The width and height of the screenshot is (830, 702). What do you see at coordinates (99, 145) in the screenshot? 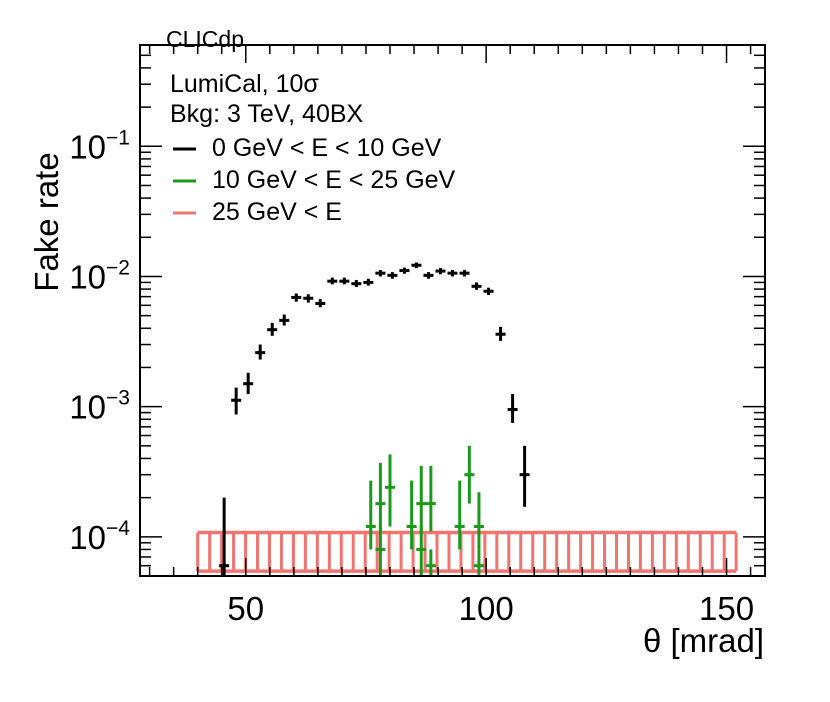
I see `y-tick-label: 10⁻¹` at bounding box center [99, 145].